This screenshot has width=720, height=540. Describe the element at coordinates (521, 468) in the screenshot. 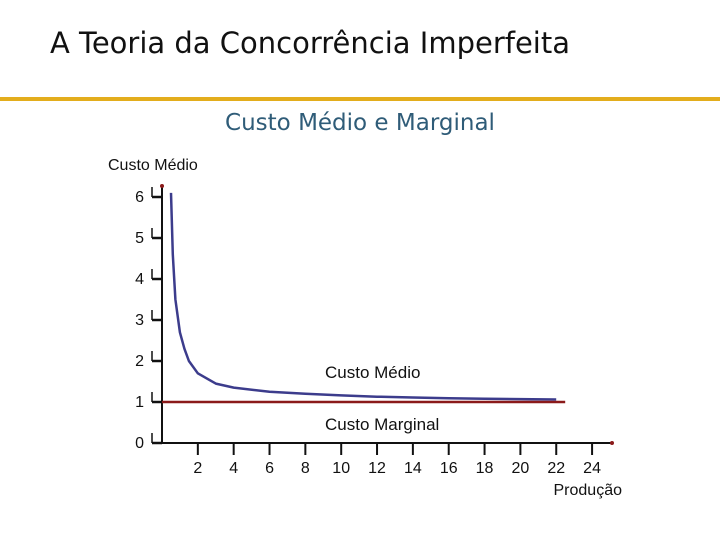

I see `x-tick-label: 20` at that location.